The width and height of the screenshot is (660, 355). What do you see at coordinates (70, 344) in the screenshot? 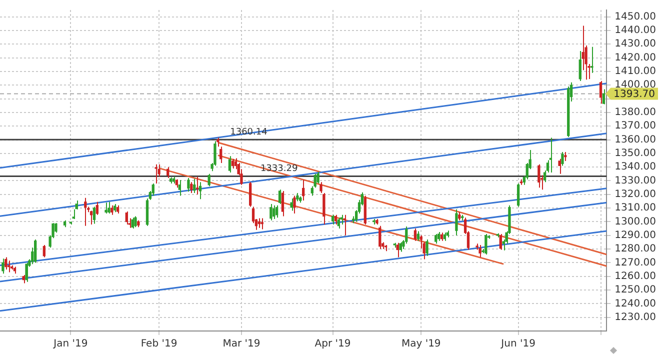
I see `x-tick-label: Jan '19` at bounding box center [70, 344].